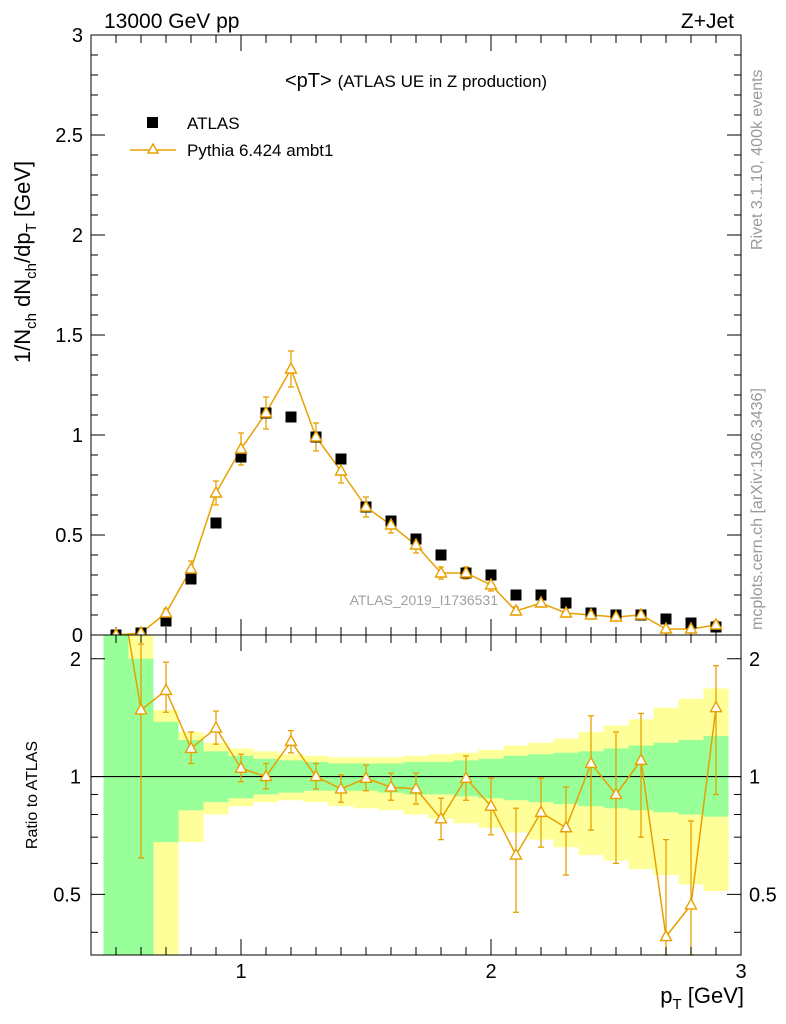 The image size is (786, 1024). Describe the element at coordinates (22, 247) in the screenshot. I see `ylabel-part-3: /dp` at that location.